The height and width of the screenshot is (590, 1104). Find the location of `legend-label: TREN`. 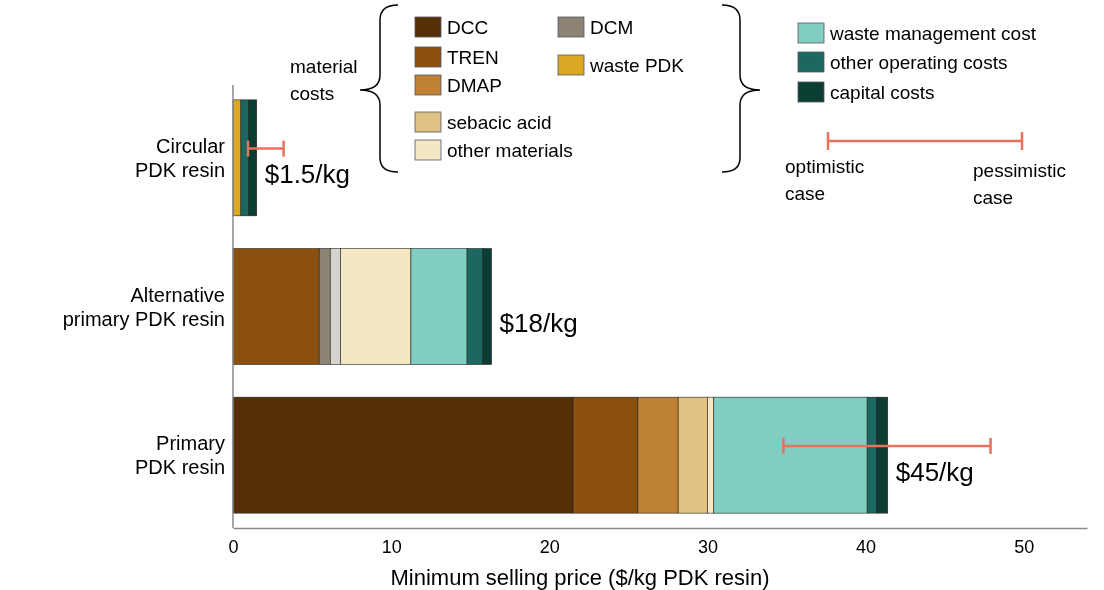

legend-label: TREN is located at coordinates (473, 57).